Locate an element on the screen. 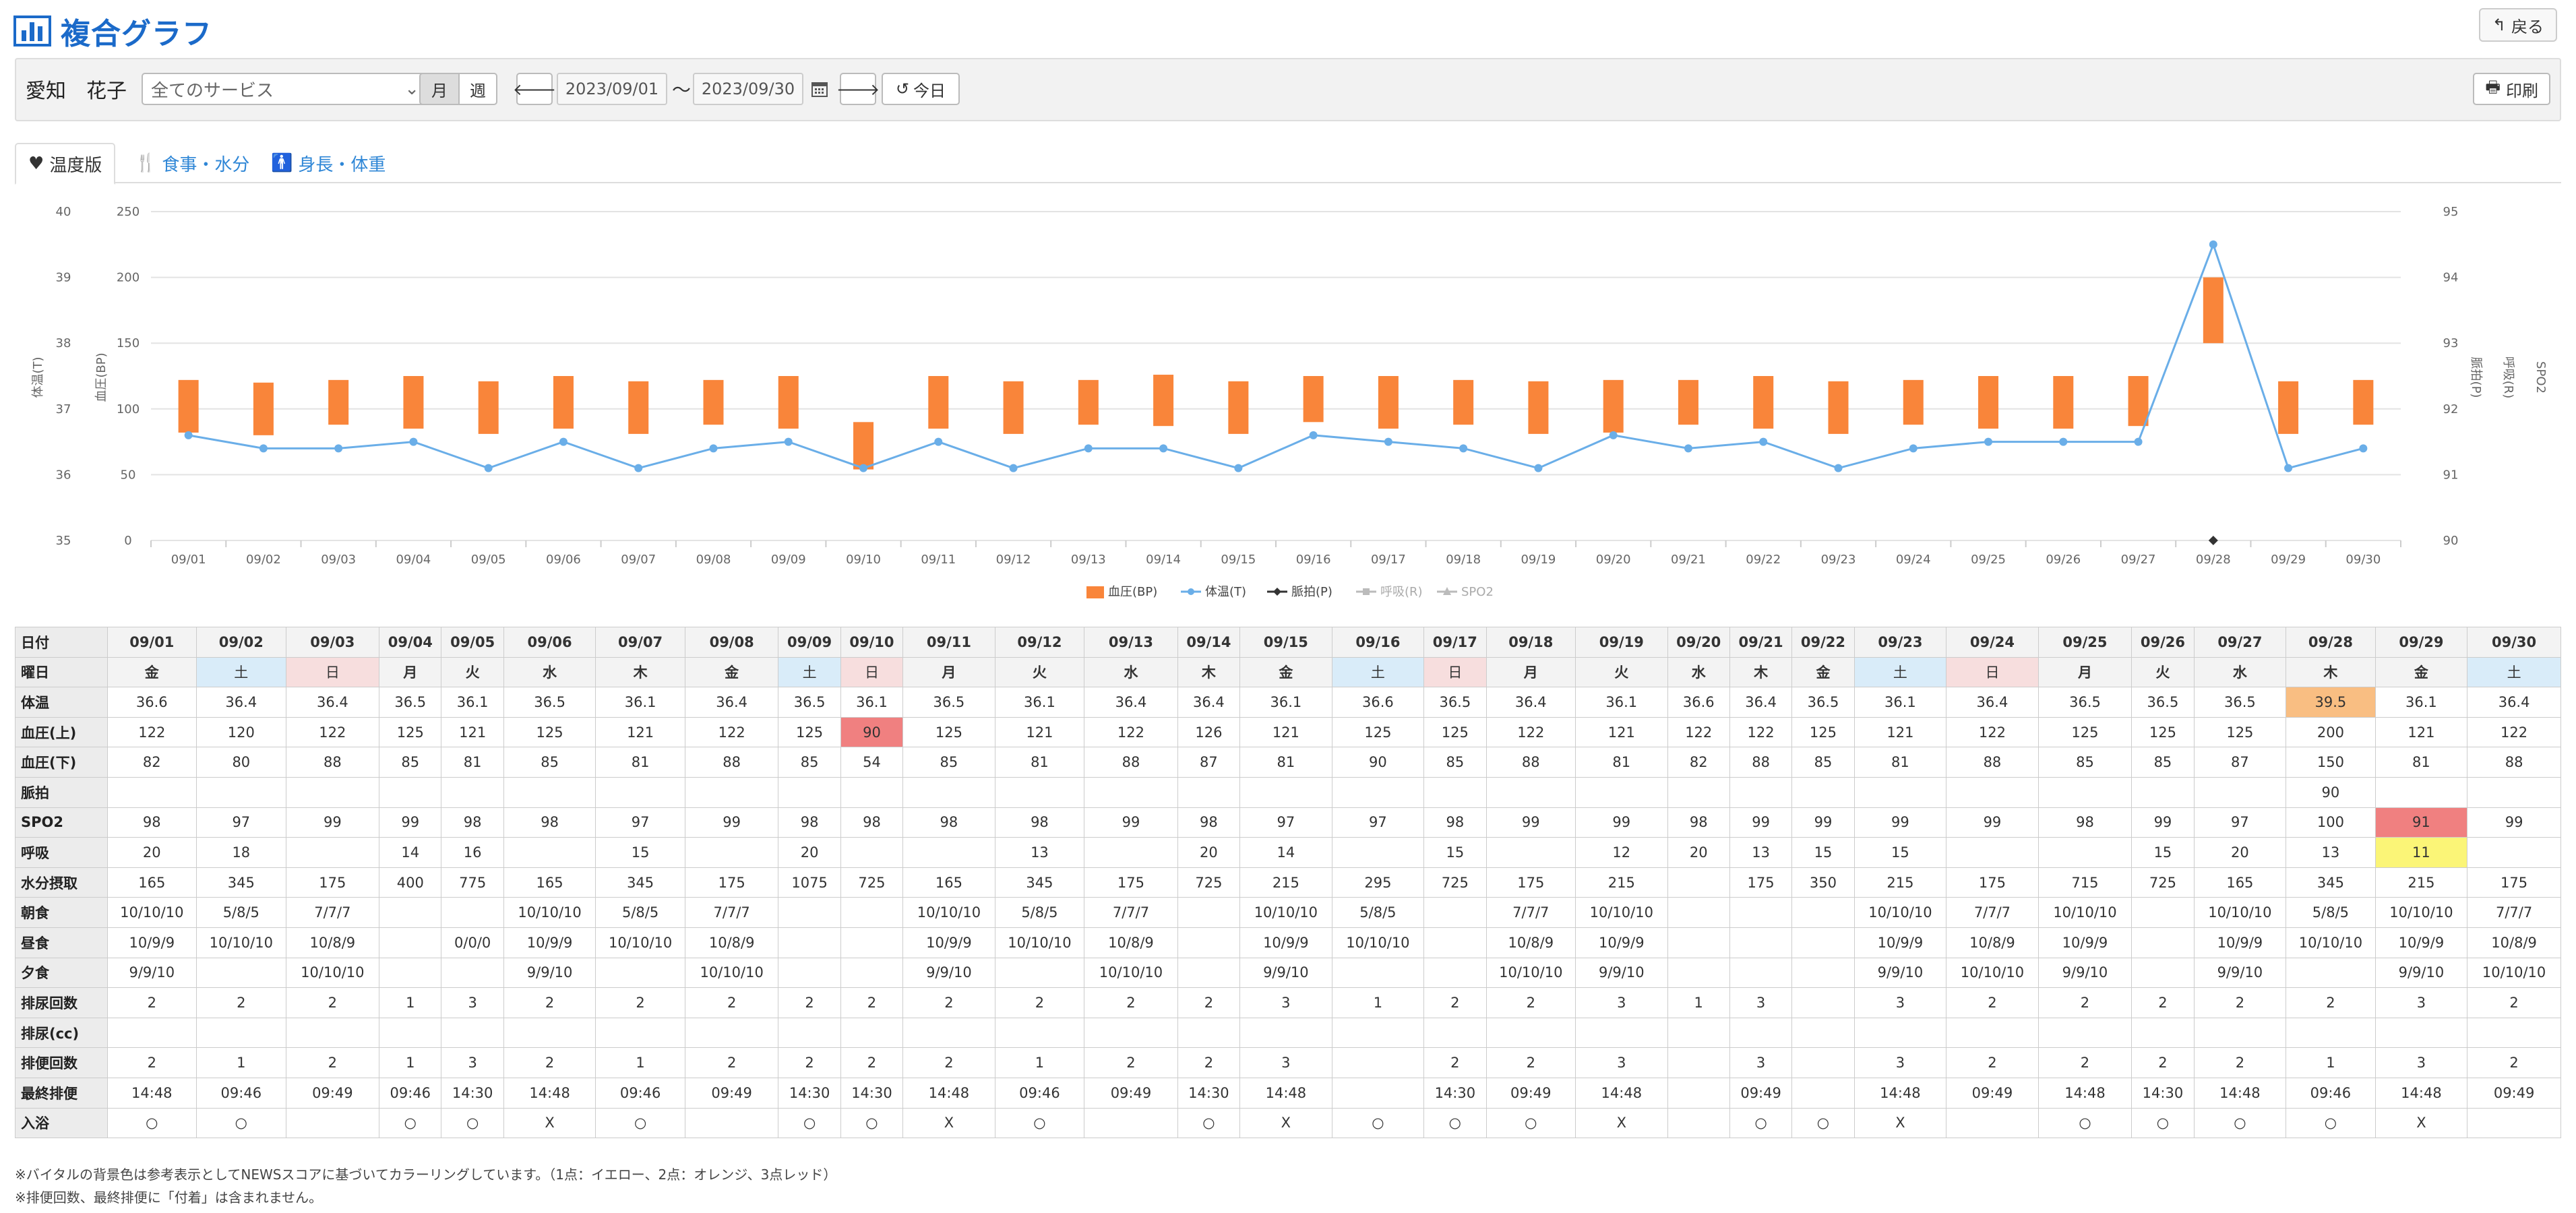  next-button: 🡒 is located at coordinates (858, 89).